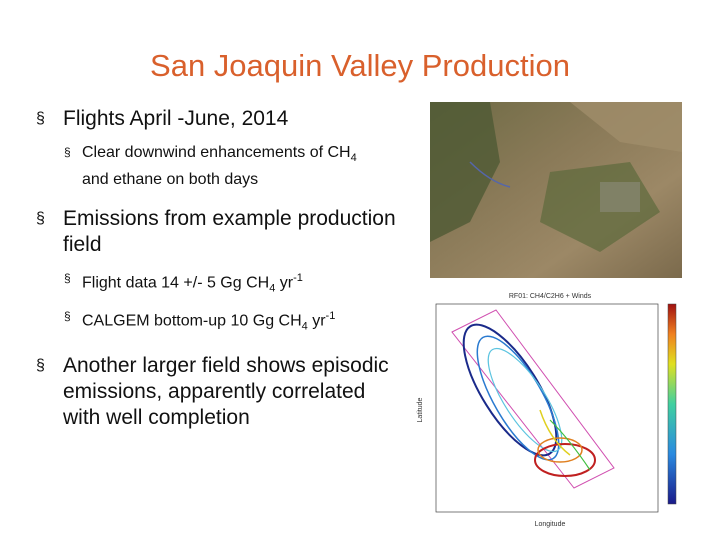 This screenshot has width=720, height=540. What do you see at coordinates (176, 283) in the screenshot?
I see `text: Flight data 14 +/- 5 Gg CH` at bounding box center [176, 283].